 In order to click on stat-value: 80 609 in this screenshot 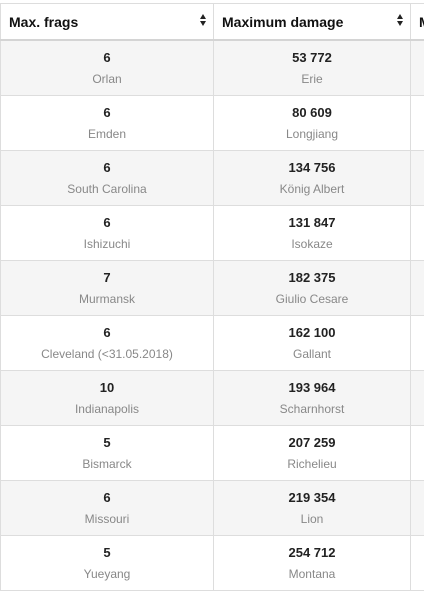, I will do `click(312, 112)`.